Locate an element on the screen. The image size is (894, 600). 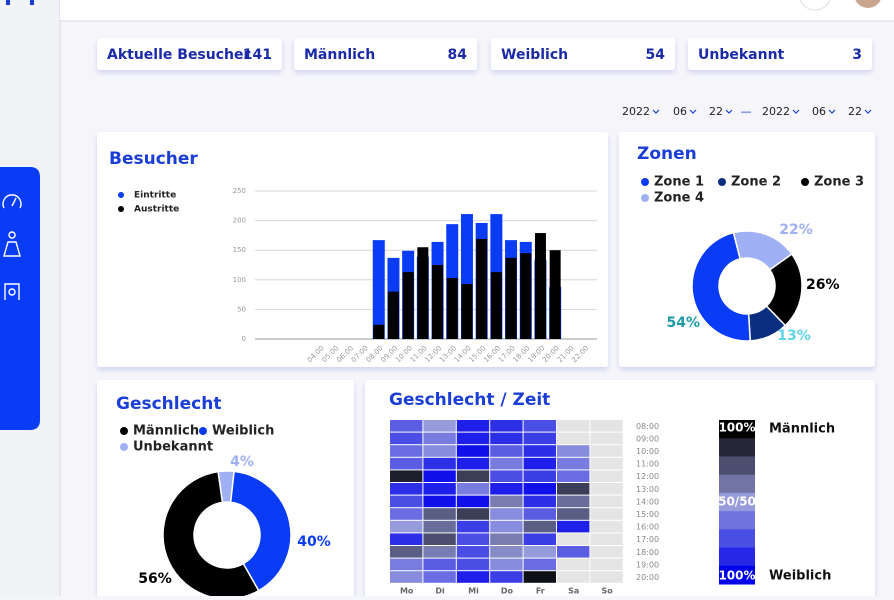
nav-people is located at coordinates (12, 291).